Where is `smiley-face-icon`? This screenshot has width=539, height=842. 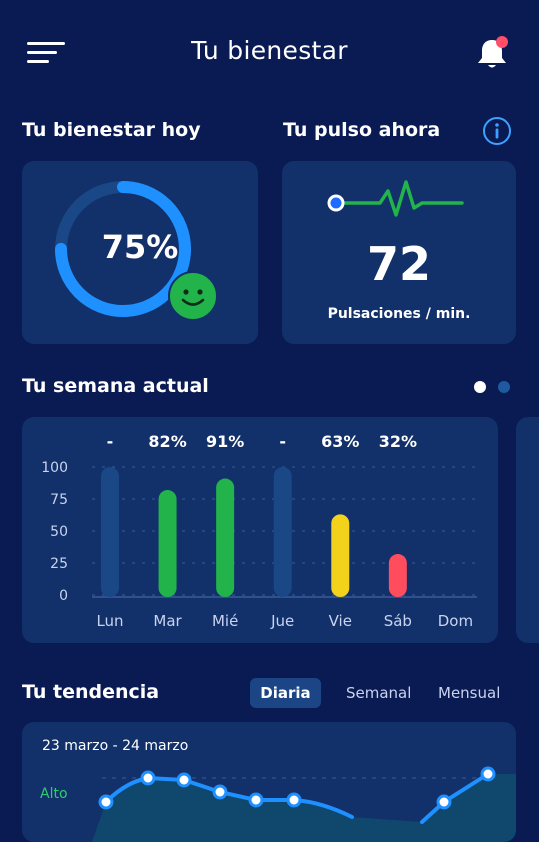
smiley-face-icon is located at coordinates (193, 296).